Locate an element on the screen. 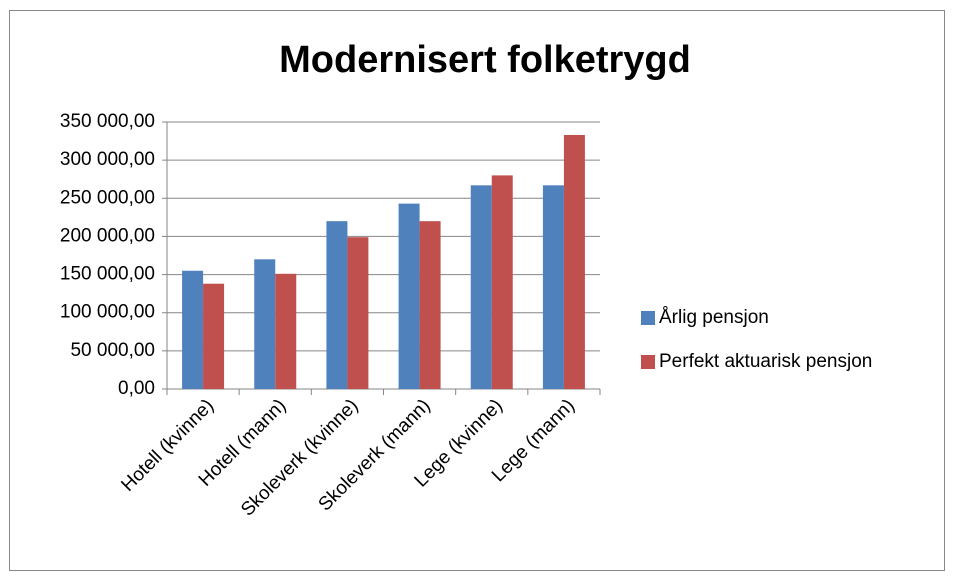  y-tick-label: 0,00 is located at coordinates (136, 388).